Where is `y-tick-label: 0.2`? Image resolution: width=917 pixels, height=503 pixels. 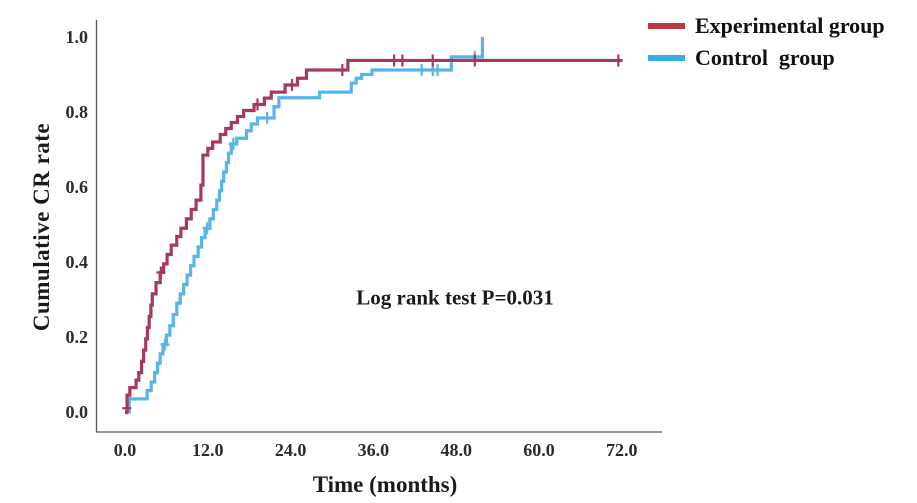 y-tick-label: 0.2 is located at coordinates (77, 337).